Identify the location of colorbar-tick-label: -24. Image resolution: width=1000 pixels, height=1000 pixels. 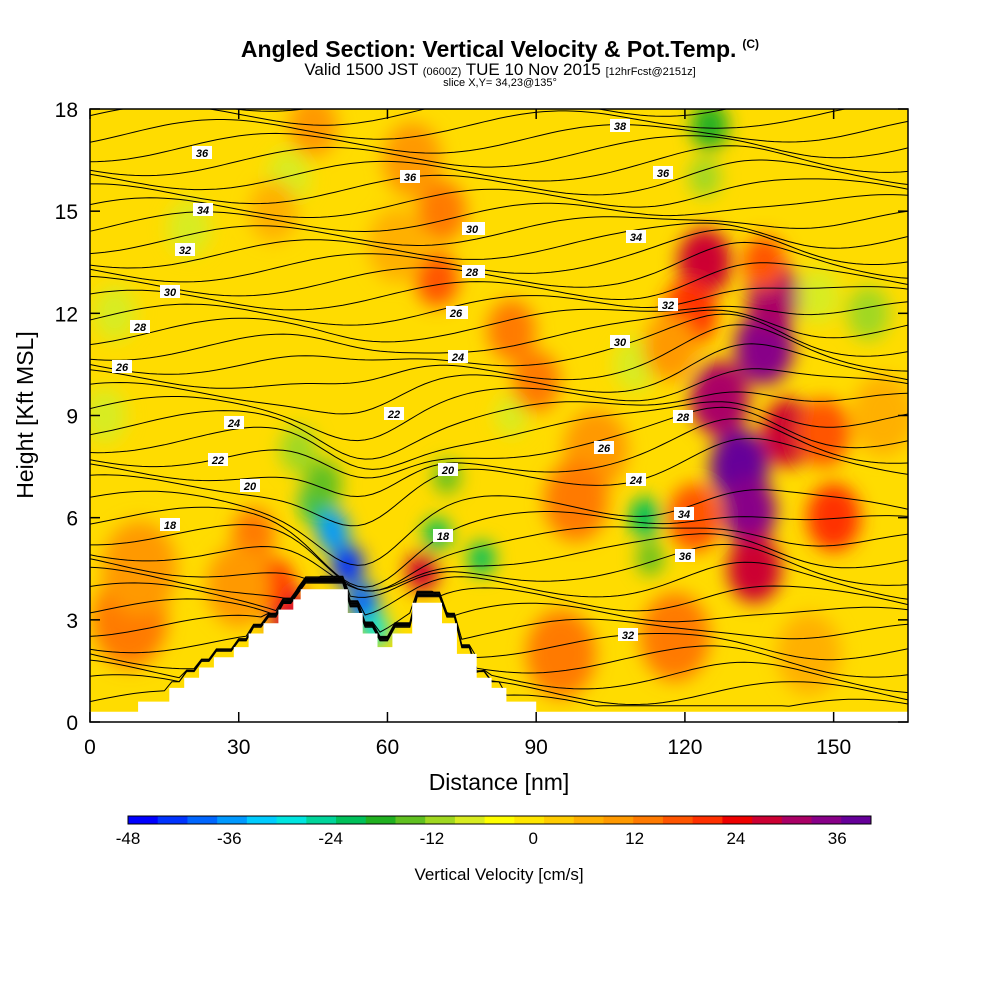
(330, 838).